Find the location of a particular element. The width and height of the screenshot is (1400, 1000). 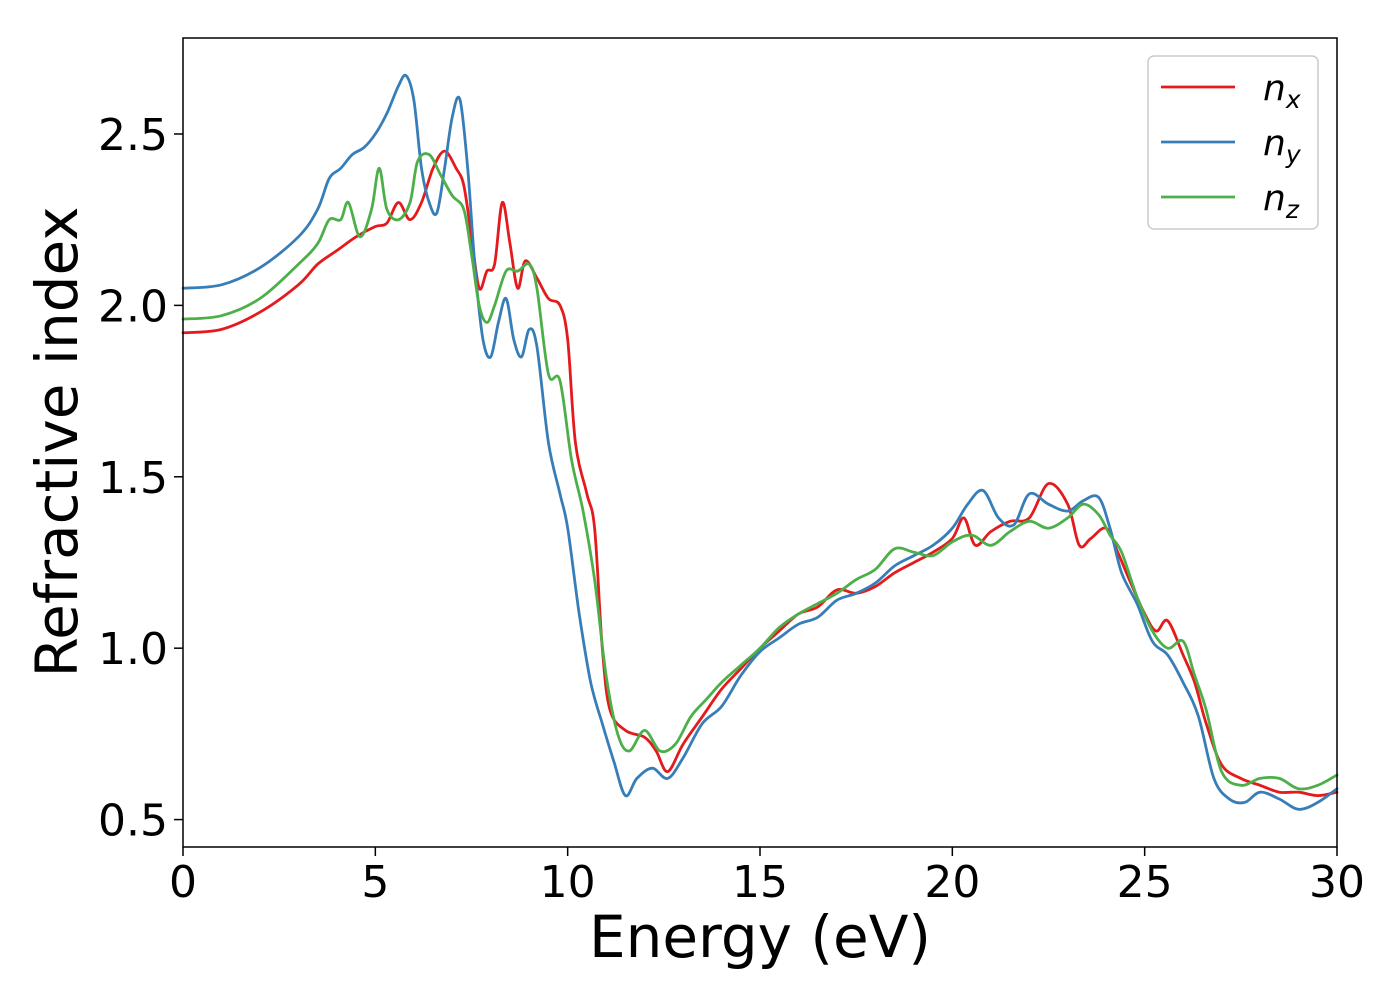

y-tick-label: 2.0 is located at coordinates (133, 306).